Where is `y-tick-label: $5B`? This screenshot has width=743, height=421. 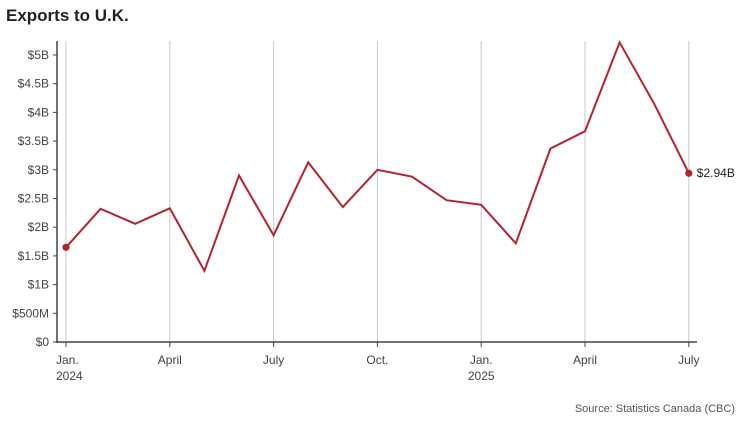
y-tick-label: $5B is located at coordinates (38, 55).